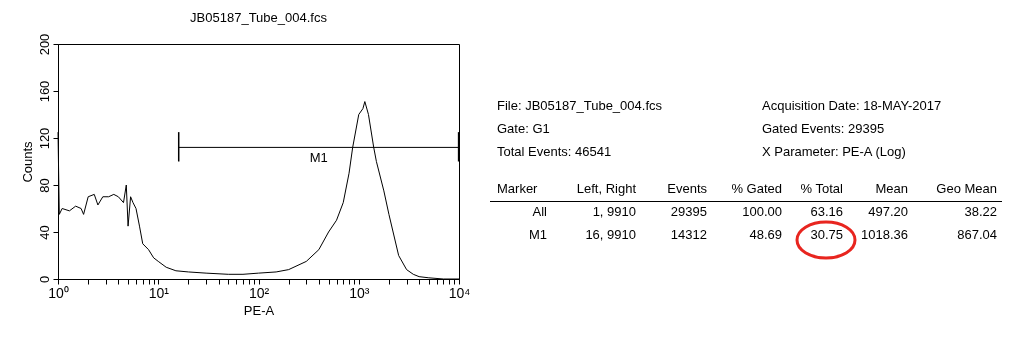 The height and width of the screenshot is (341, 1028). What do you see at coordinates (826, 234) in the screenshot?
I see `text: 30.75` at bounding box center [826, 234].